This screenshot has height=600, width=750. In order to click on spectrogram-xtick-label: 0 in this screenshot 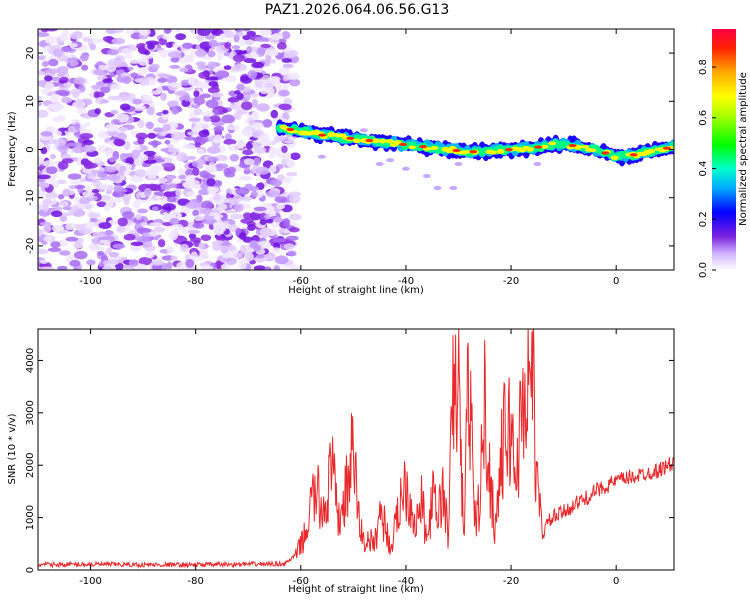, I will do `click(616, 281)`.